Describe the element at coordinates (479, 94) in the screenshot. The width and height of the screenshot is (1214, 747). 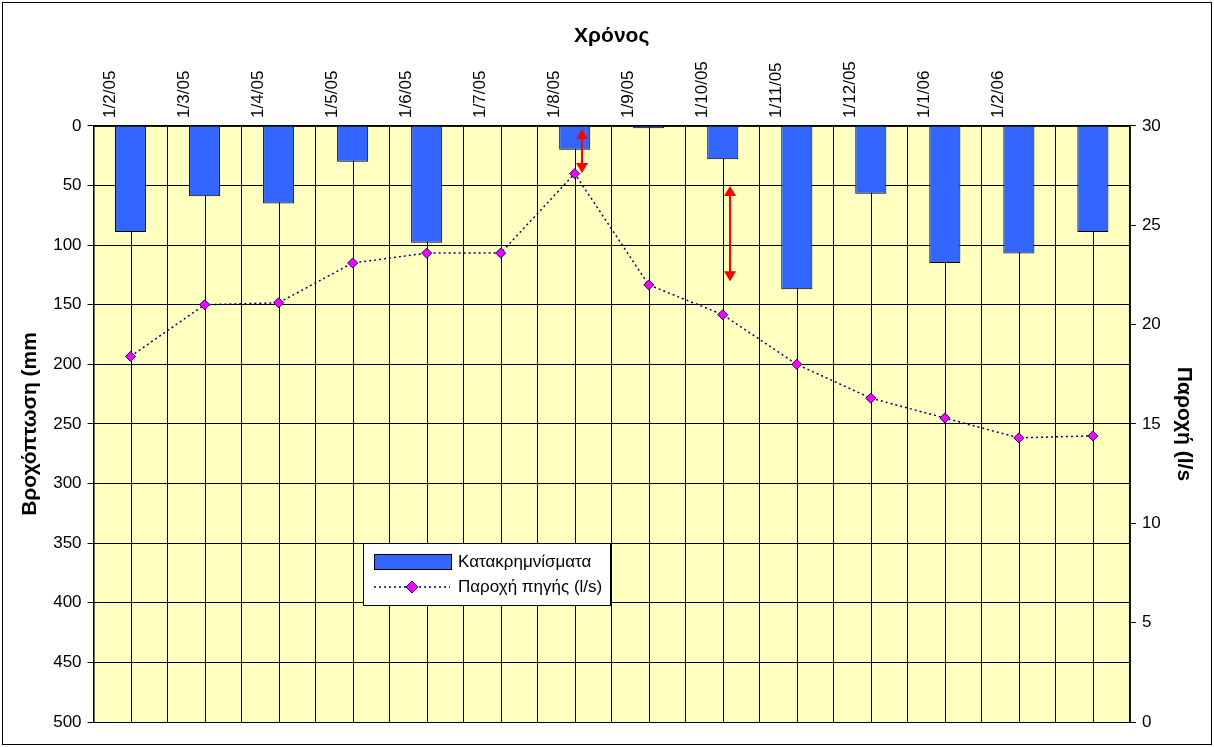
I see `x-tick-label: 1/7/05` at that location.